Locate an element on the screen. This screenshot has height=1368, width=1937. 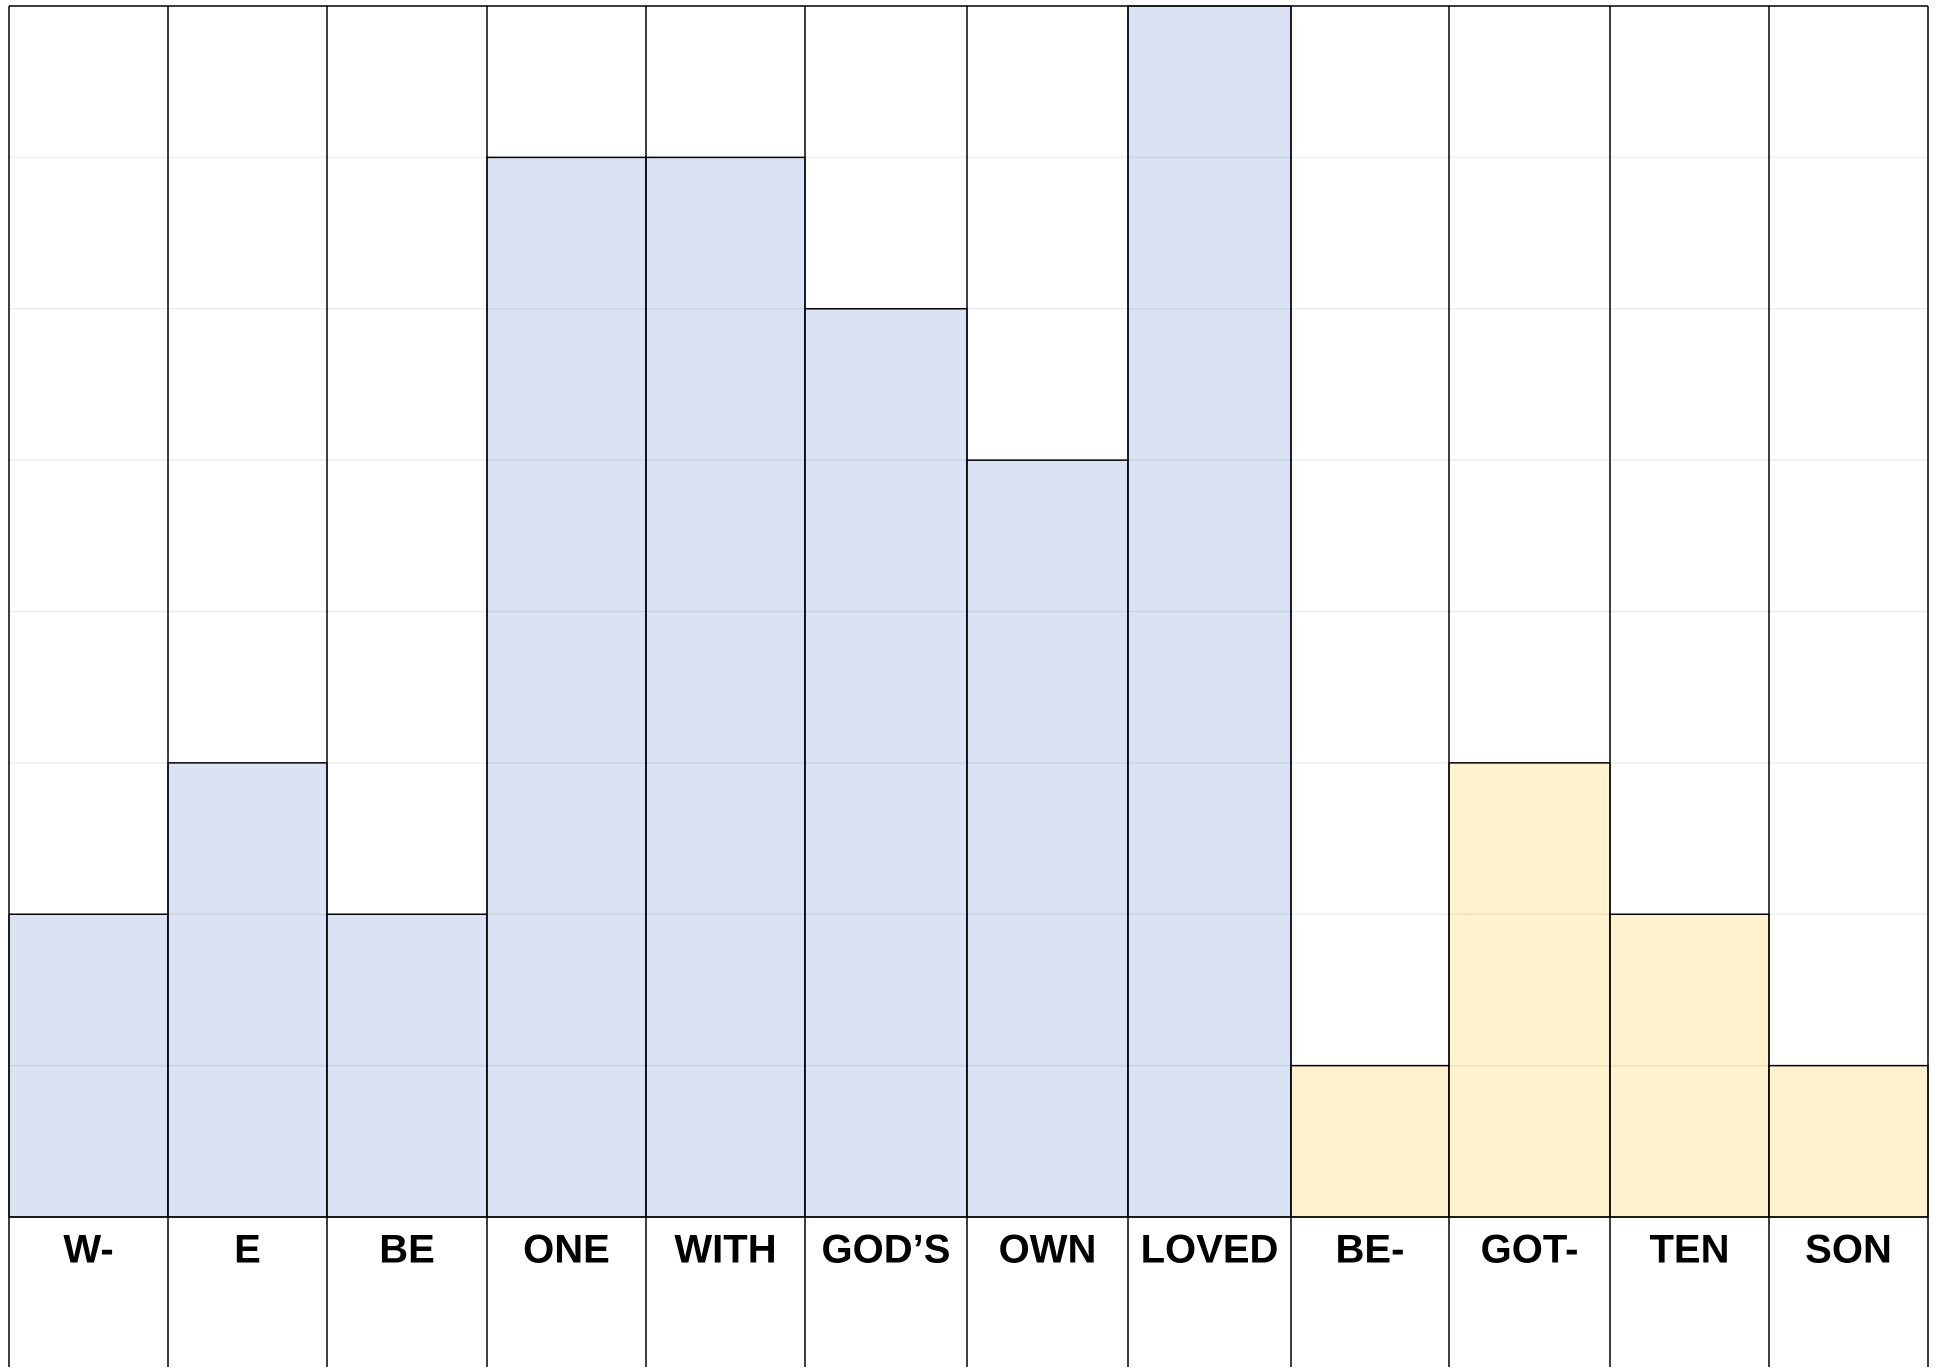
x-tick-label: E is located at coordinates (247, 1250).